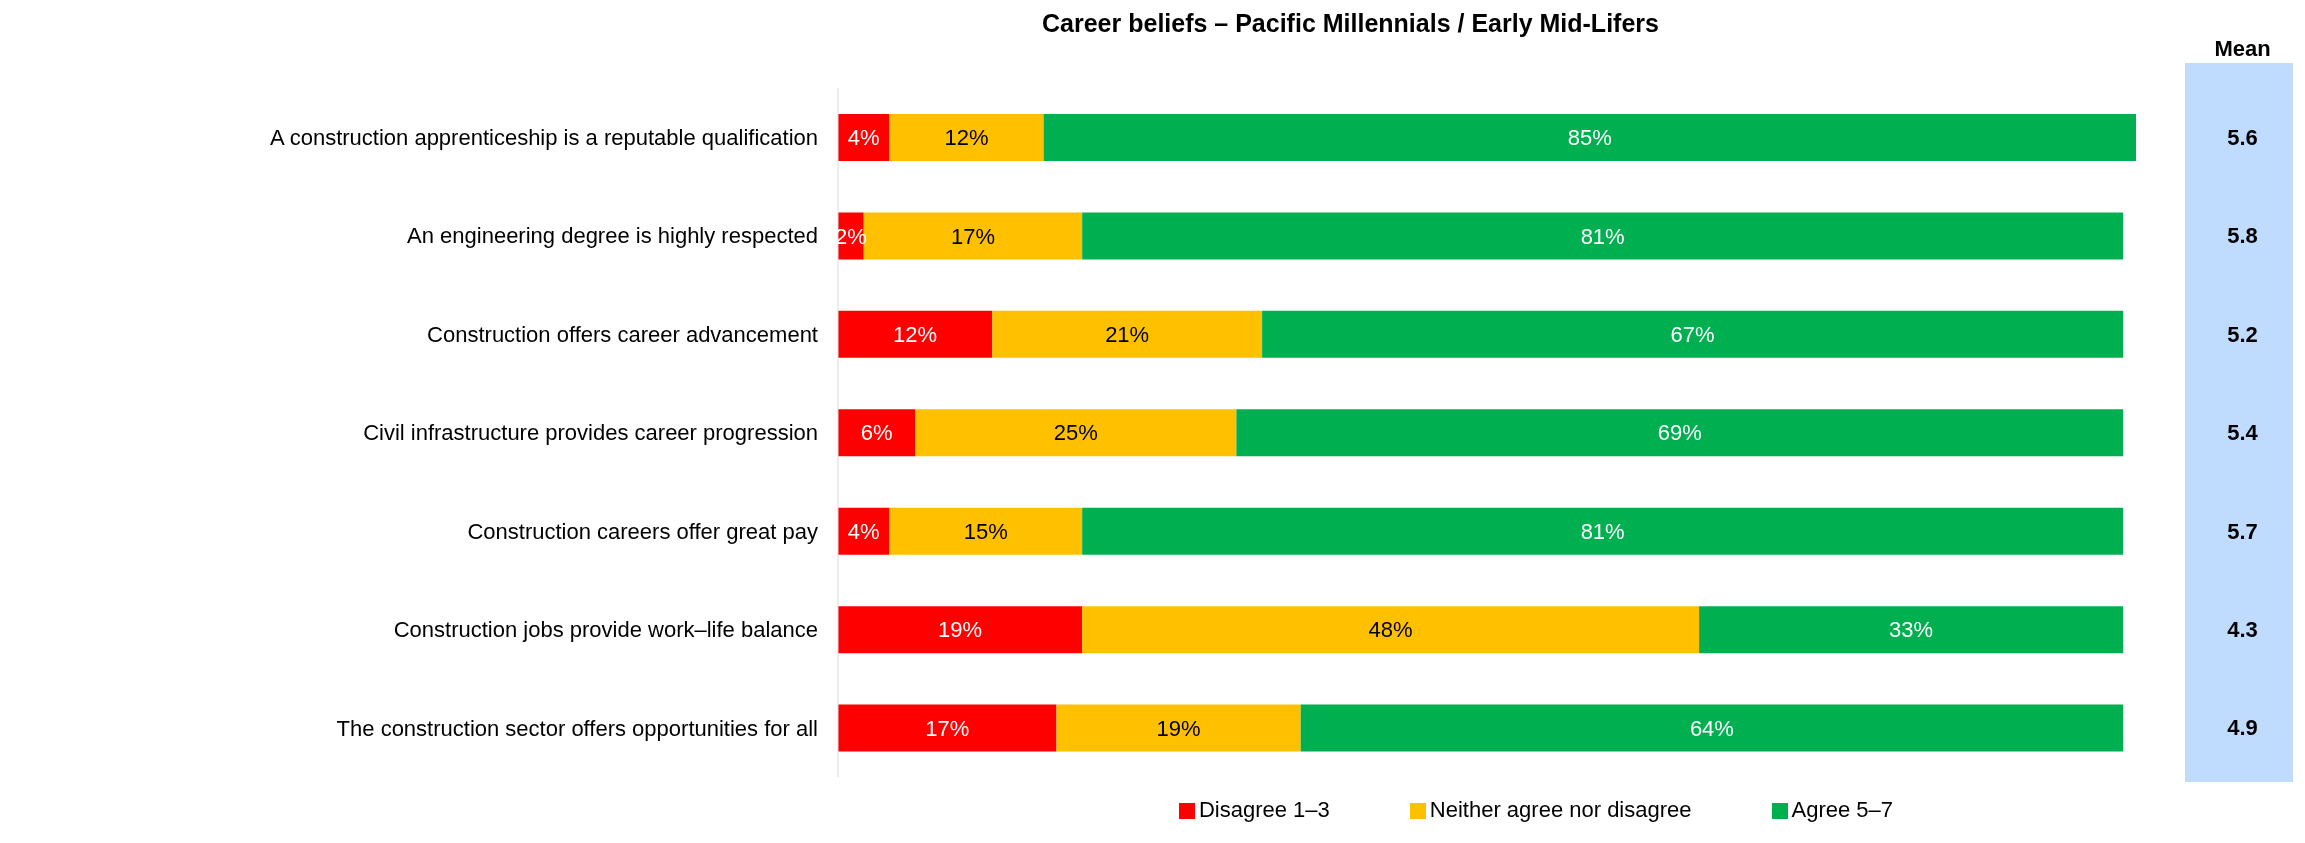 This screenshot has width=2305, height=843. I want to click on text: 4.9, so click(2242, 728).